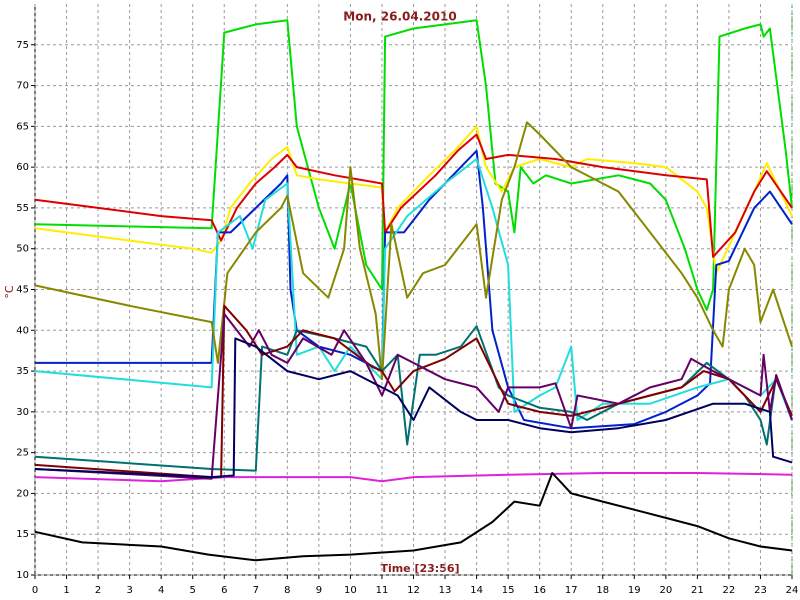  Describe the element at coordinates (697, 590) in the screenshot. I see `x-tick-label: 21` at that location.